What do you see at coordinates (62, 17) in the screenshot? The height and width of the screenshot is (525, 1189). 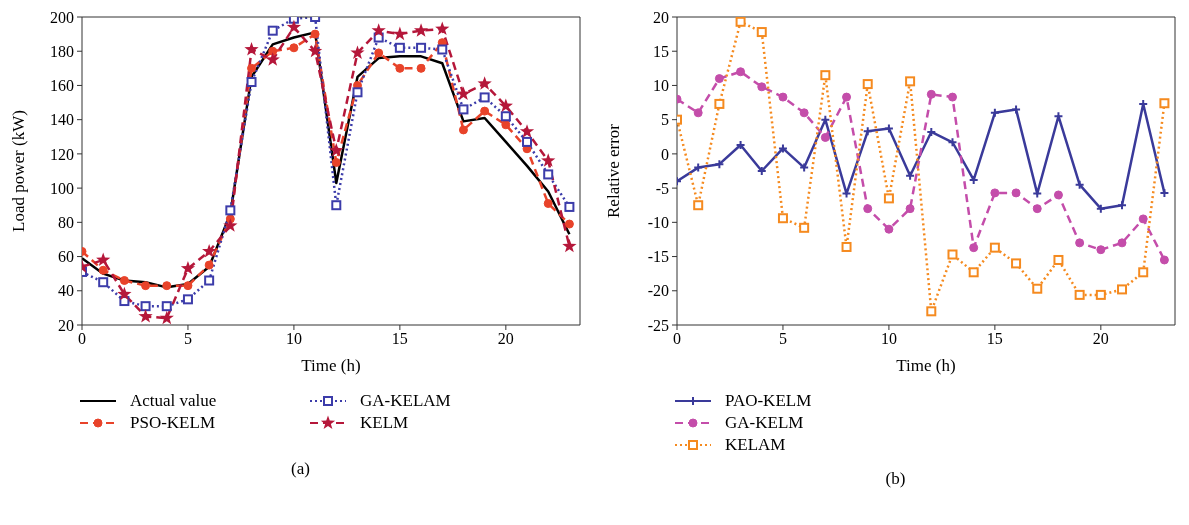 I see `y-tick-label: 200` at bounding box center [62, 17].